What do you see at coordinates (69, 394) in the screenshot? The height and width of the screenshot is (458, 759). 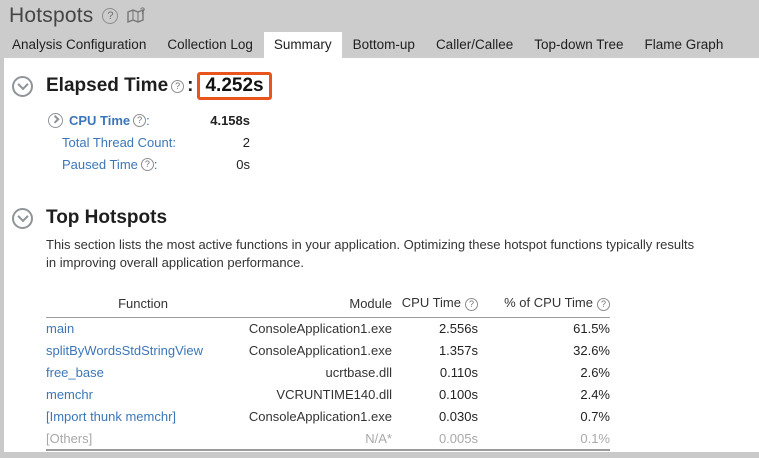 I see `function-link: memchr` at bounding box center [69, 394].